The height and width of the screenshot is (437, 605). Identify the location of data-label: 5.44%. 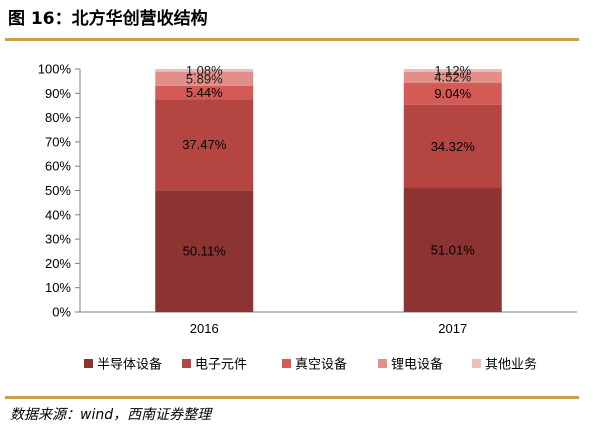
(204, 92).